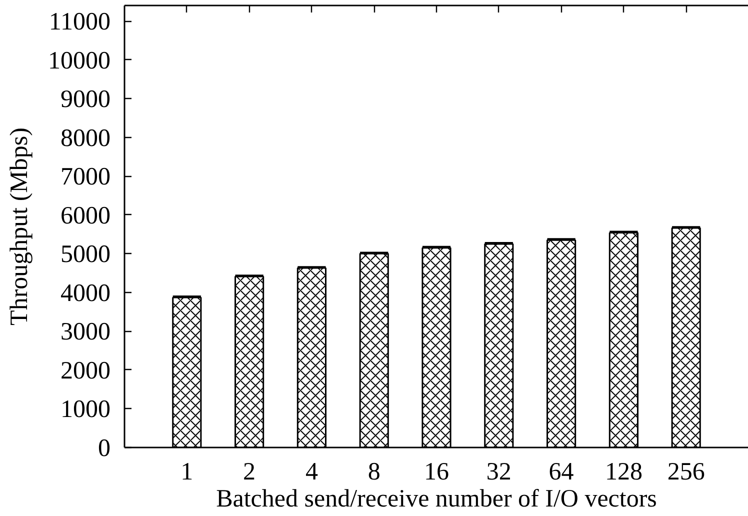 The width and height of the screenshot is (748, 516). What do you see at coordinates (85, 332) in the screenshot?
I see `y-tick-label: 3000` at bounding box center [85, 332].